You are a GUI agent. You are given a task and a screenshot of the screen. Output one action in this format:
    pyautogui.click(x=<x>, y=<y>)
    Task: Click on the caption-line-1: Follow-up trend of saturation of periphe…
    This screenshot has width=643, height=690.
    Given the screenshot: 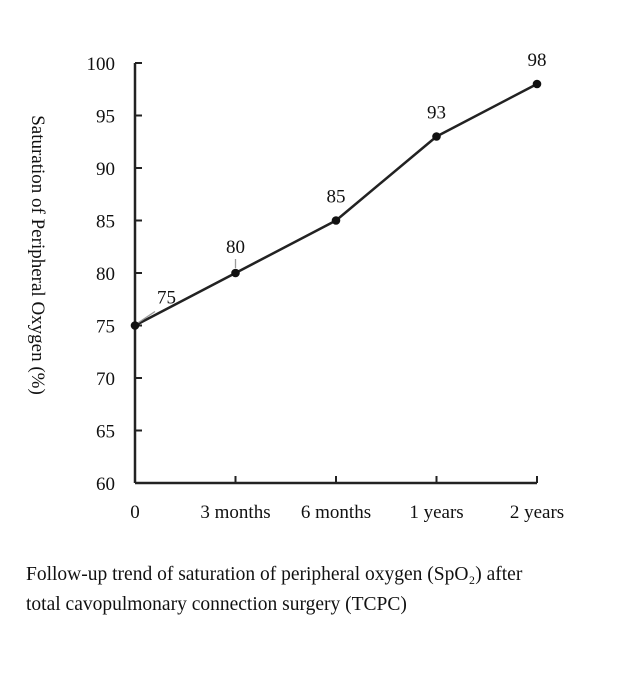 What is the action you would take?
    pyautogui.click(x=274, y=574)
    